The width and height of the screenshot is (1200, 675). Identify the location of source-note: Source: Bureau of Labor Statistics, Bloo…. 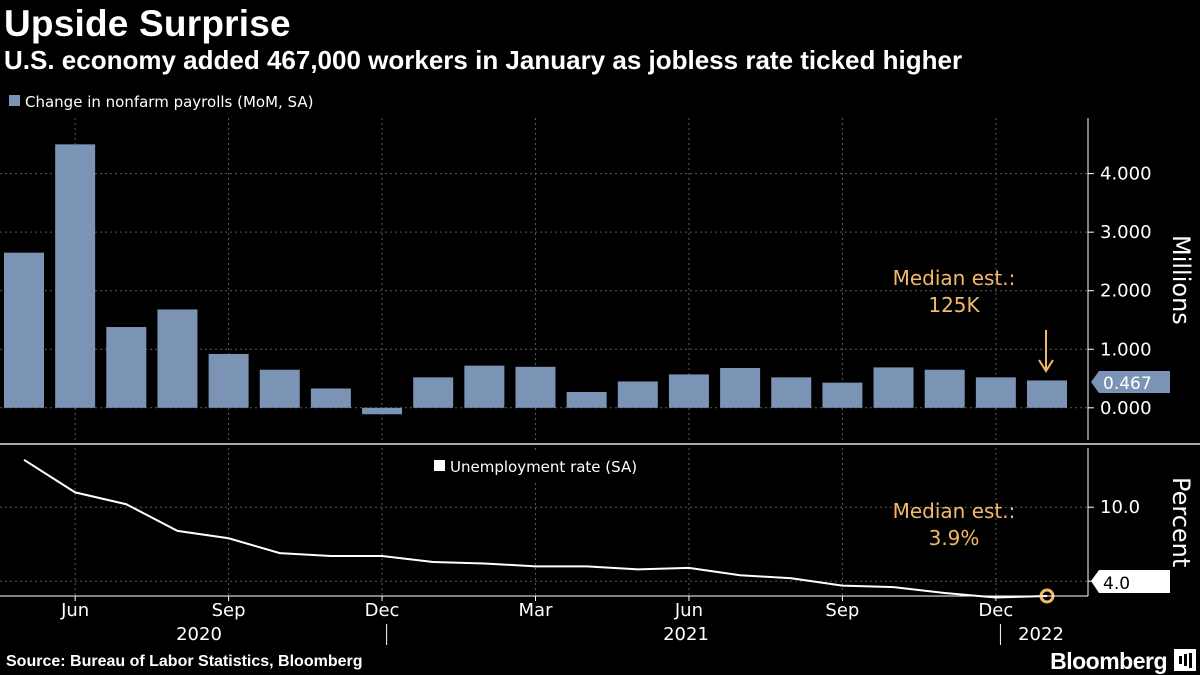
(184, 661).